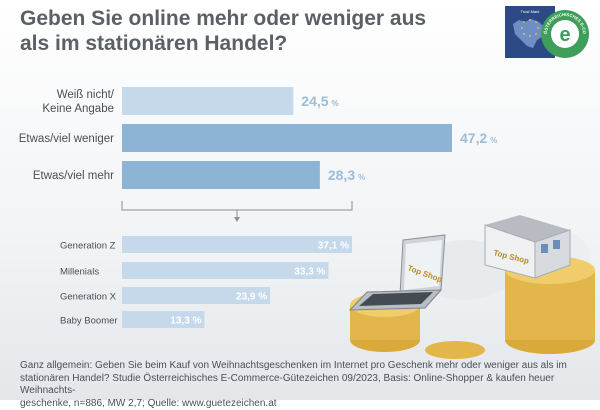  Describe the element at coordinates (341, 175) in the screenshot. I see `value-label: 28,3` at that location.